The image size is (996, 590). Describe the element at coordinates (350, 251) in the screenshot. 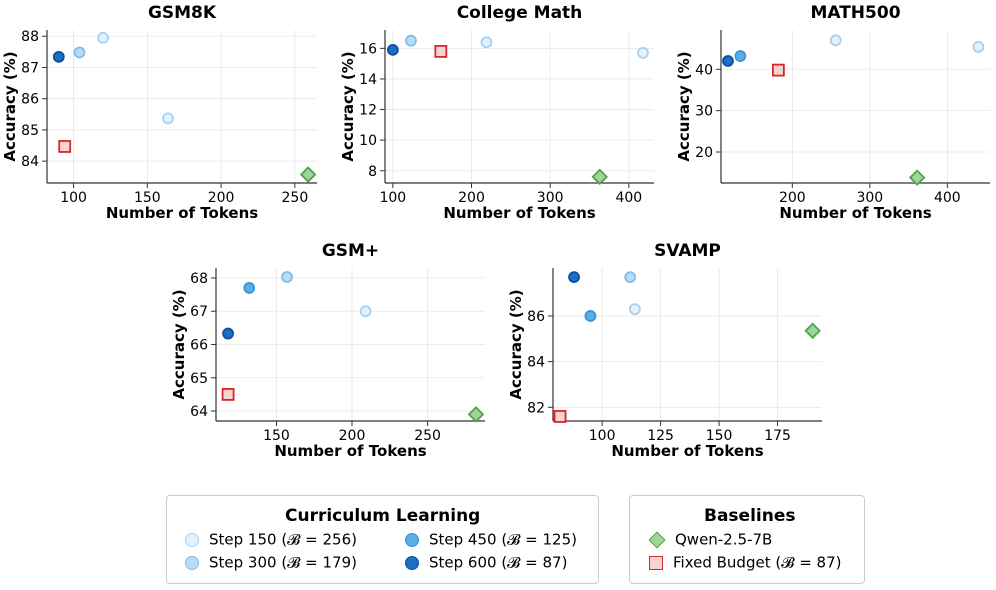

I see `subplot-title: GSM+` at that location.